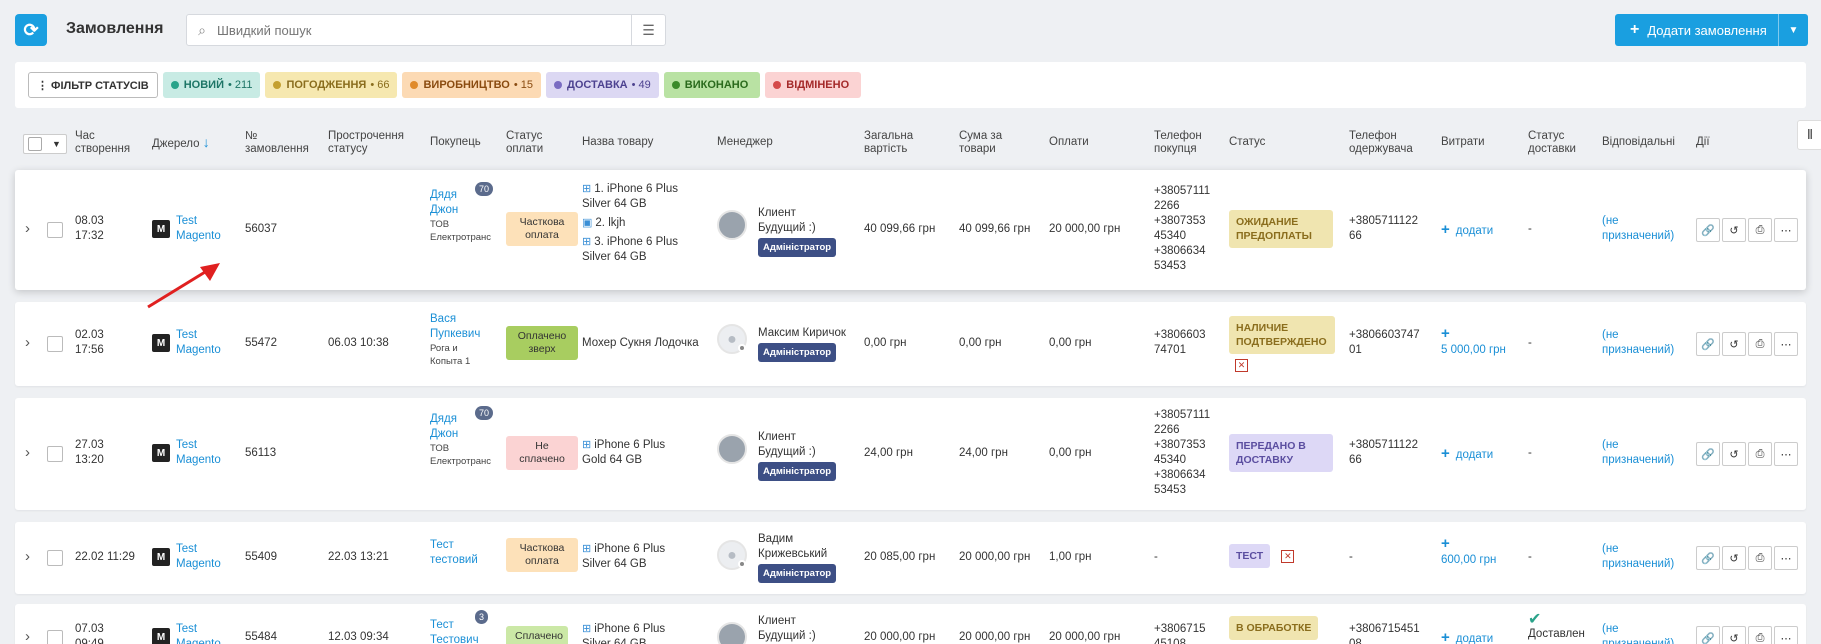 Image resolution: width=1821 pixels, height=644 pixels. I want to click on magento-logo-icon: M, so click(161, 453).